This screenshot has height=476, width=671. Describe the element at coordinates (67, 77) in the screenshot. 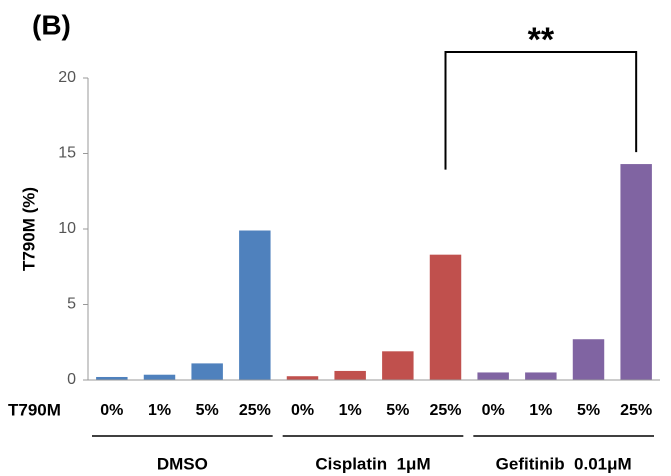

I see `y-tick-label: 20` at that location.